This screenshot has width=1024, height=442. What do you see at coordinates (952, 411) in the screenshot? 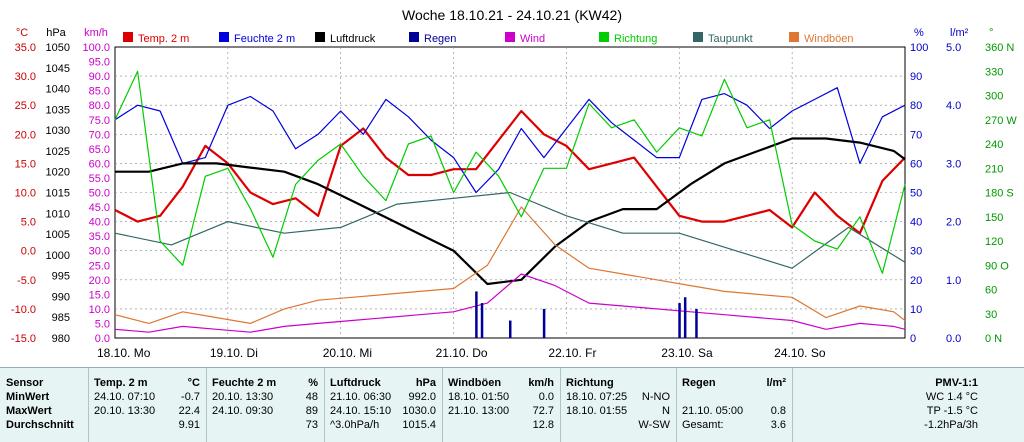
I see `pmv-dewpoint: TP -1.5 °C` at bounding box center [952, 411].